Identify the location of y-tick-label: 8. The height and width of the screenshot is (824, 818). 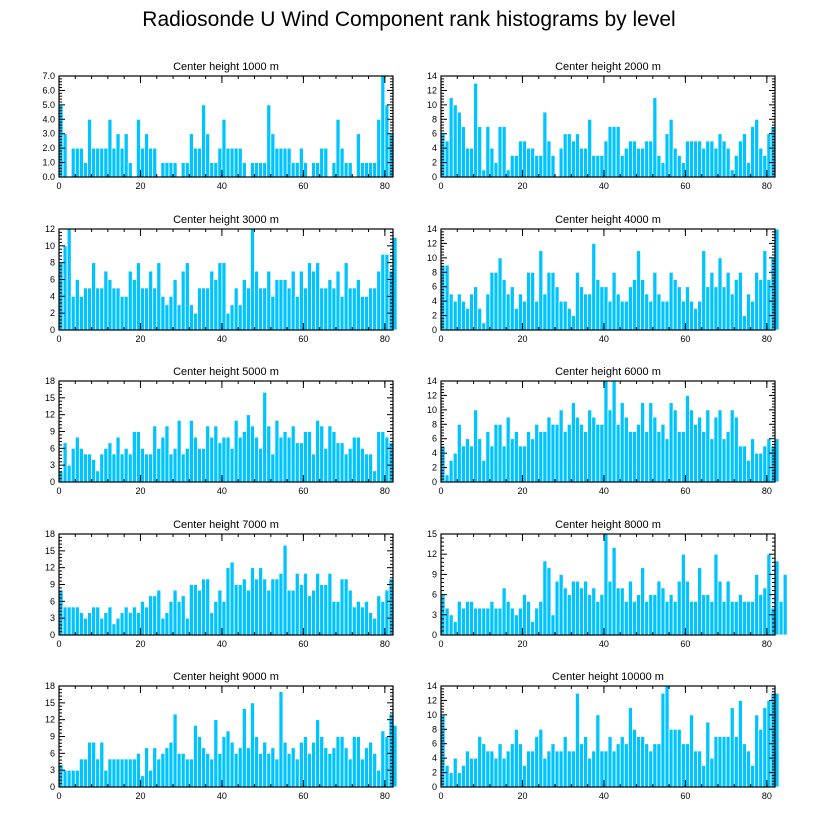
(52, 263).